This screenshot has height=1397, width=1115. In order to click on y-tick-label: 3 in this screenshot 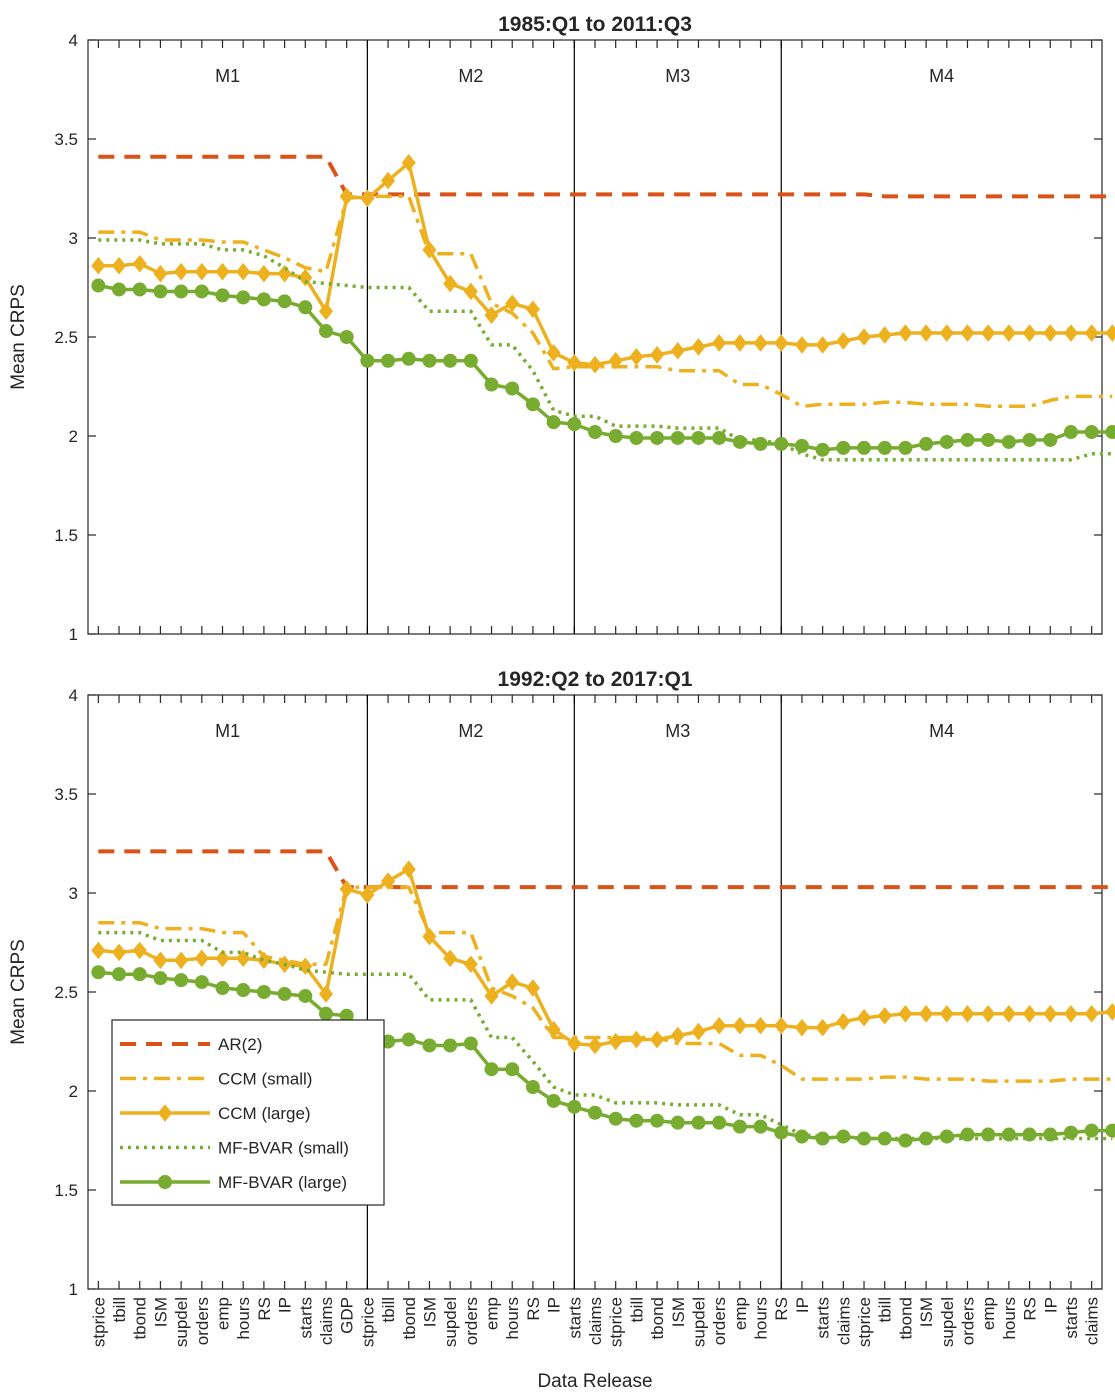, I will do `click(73, 238)`.